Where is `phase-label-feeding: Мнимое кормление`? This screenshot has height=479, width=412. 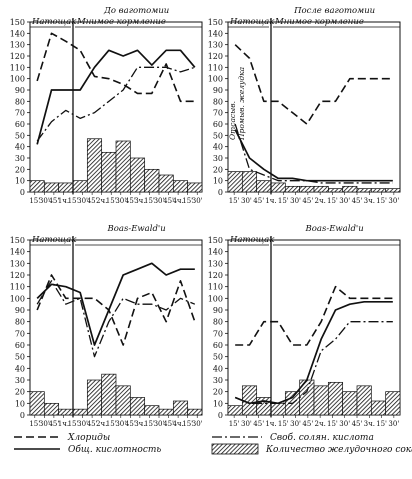
phase-label-feeding: Мнимое кормление is located at coordinates (121, 22).